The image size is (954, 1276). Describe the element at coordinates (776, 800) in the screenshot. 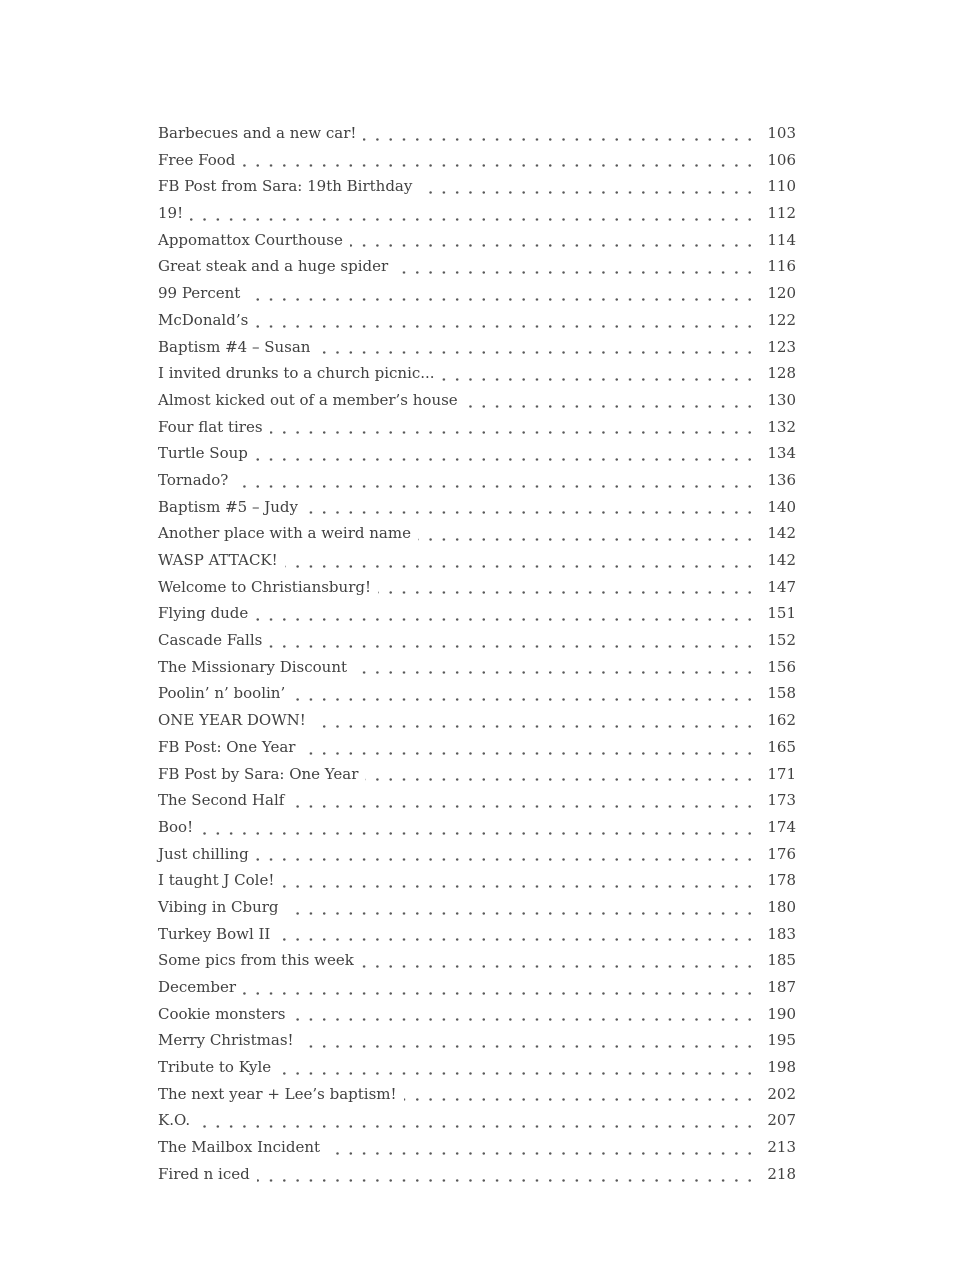

I see `toc-entry-page-number: 173` at that location.